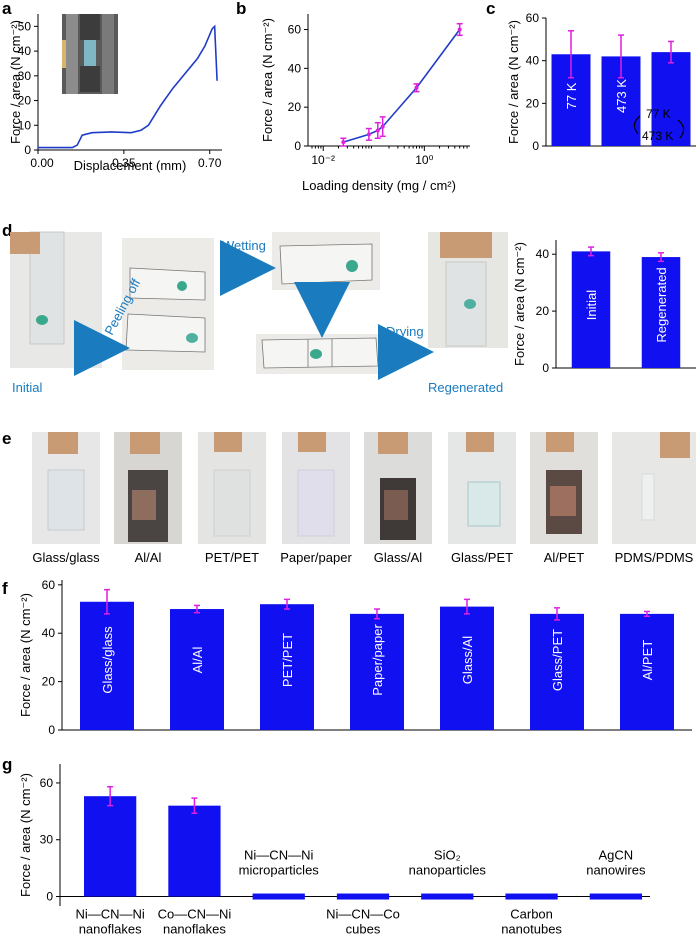  What do you see at coordinates (377, 660) in the screenshot?
I see `f-bar-label-3: Paper/paper` at bounding box center [377, 660].